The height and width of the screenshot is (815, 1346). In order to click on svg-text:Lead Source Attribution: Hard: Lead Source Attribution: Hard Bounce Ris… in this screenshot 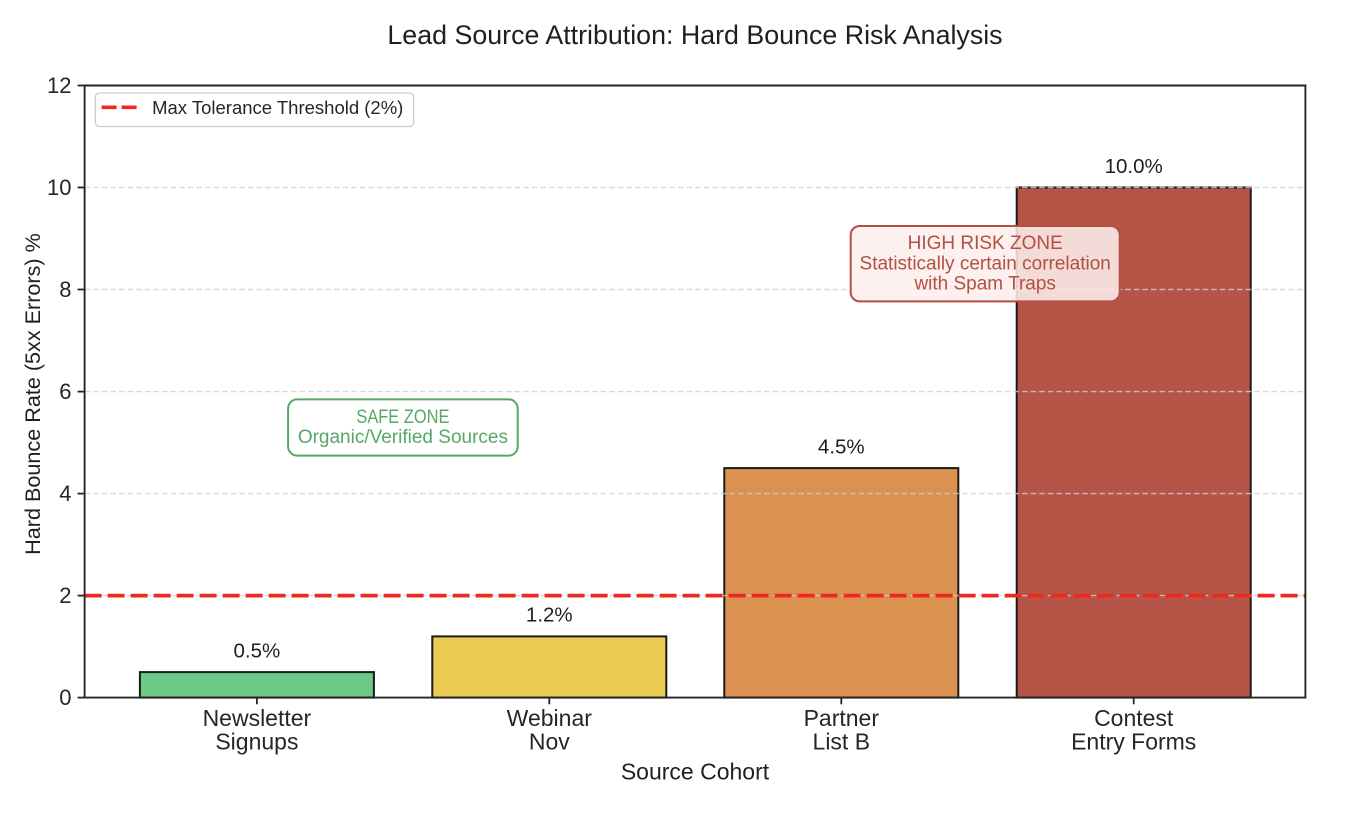, I will do `click(694, 35)`.